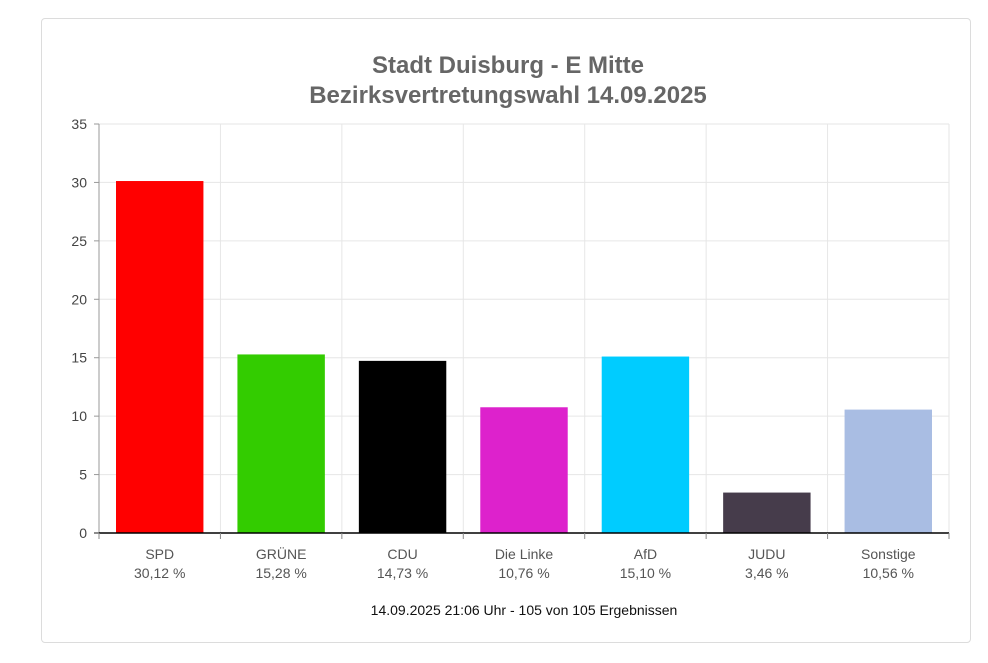  Describe the element at coordinates (767, 573) in the screenshot. I see `x-value-label: 3,46 %` at that location.